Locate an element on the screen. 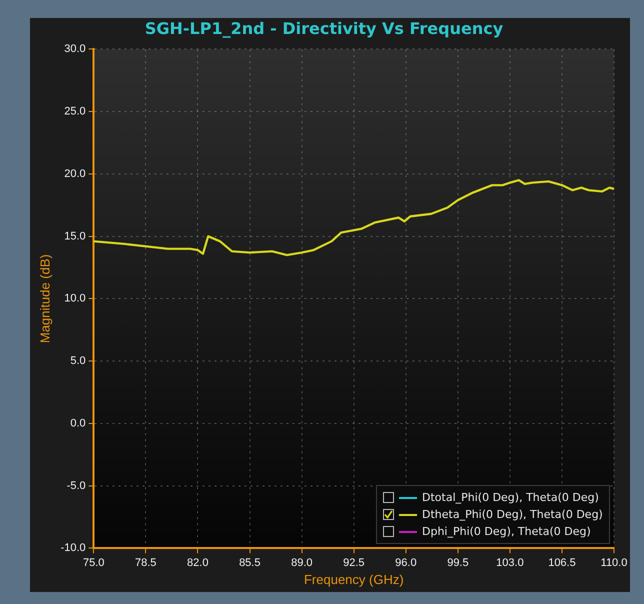  y-tick-label: -5.0 is located at coordinates (76, 486).